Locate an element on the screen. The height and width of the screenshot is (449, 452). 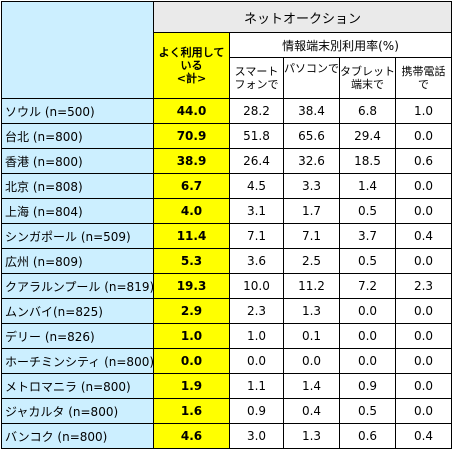
city-cell: ムンバイ(n=825) is located at coordinates (77, 311).